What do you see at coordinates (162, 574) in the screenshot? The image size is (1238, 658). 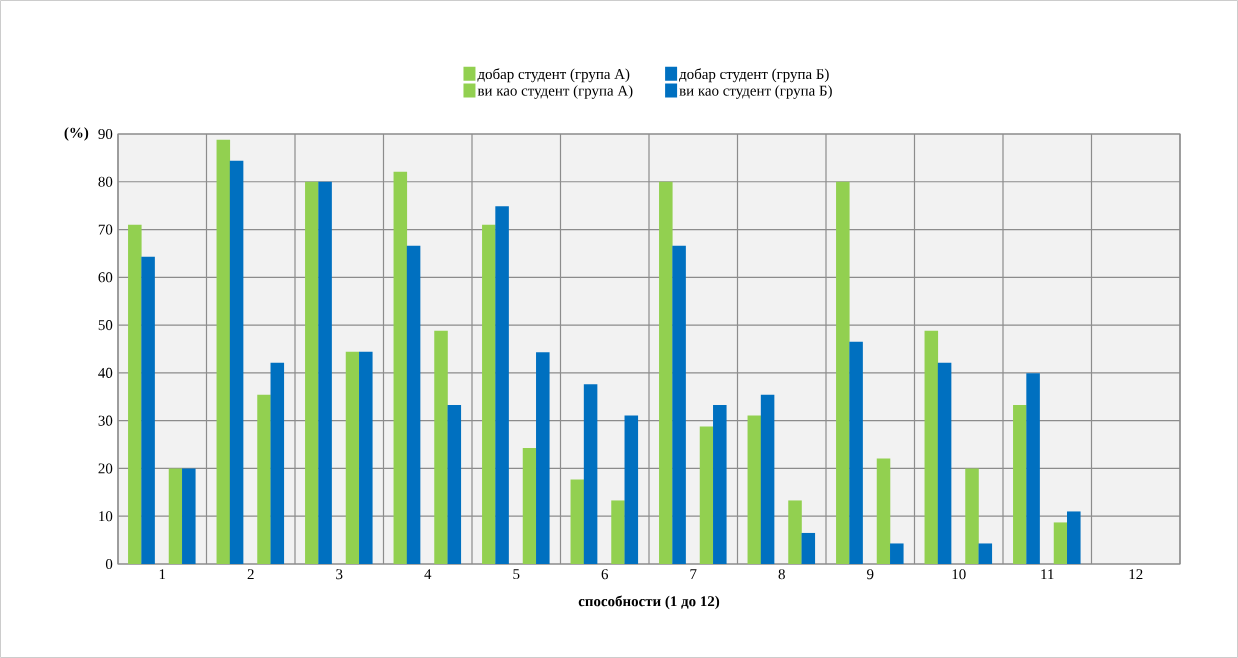 I see `x-tick-label: 1` at bounding box center [162, 574].